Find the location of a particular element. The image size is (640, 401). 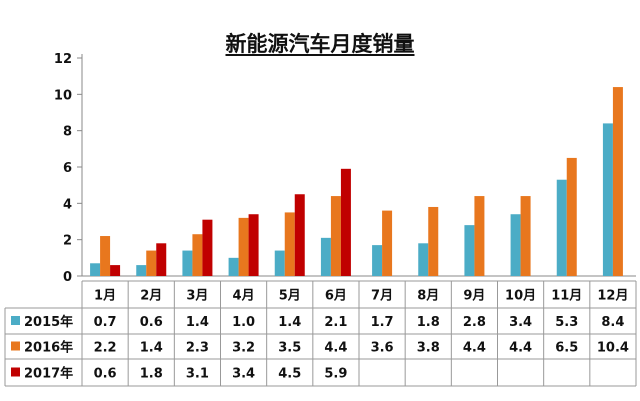

data-cell: 1.7 is located at coordinates (382, 322).